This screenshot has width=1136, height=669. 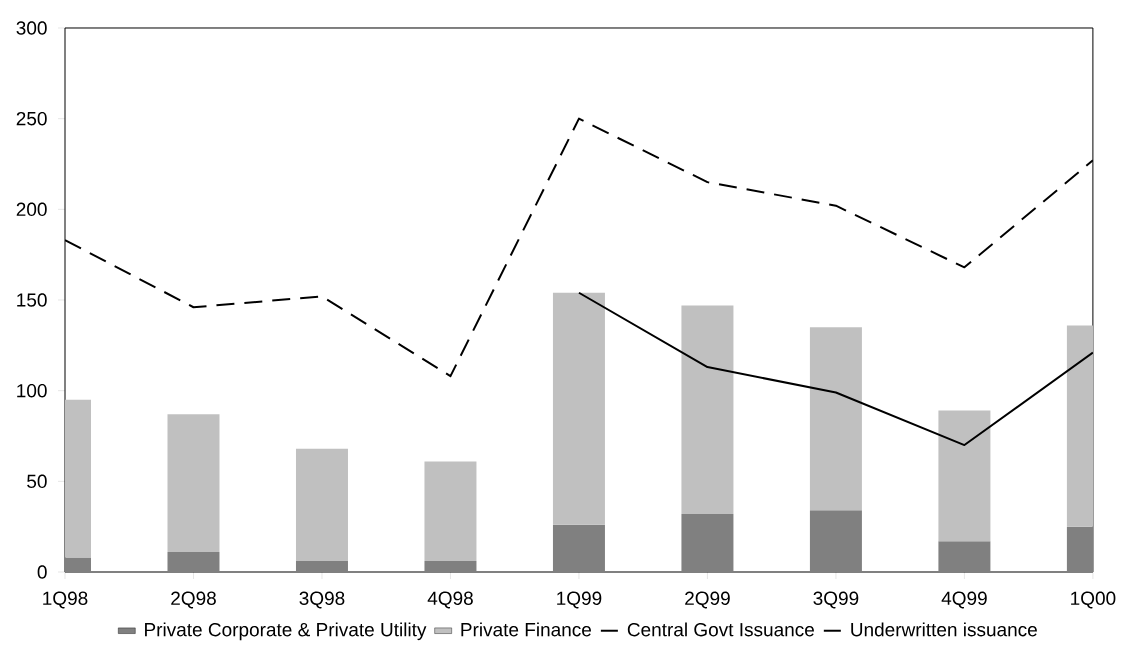 I want to click on y-tick-label: 0, so click(x=42, y=572).